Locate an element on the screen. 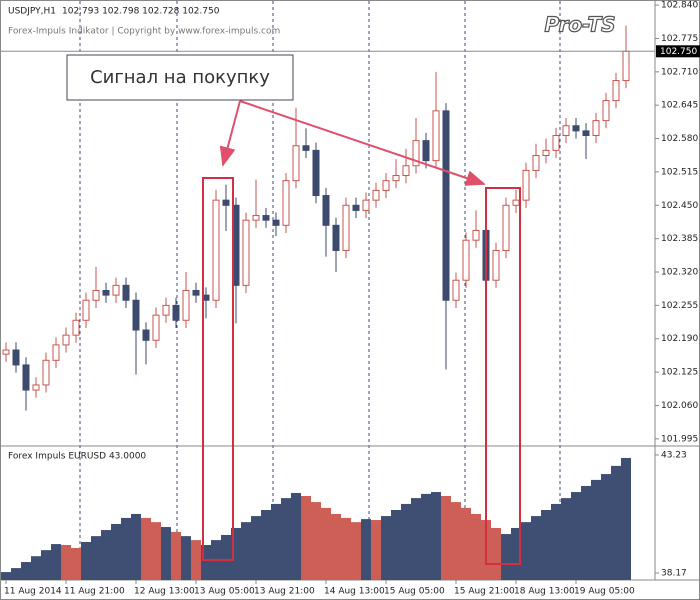 This screenshot has height=600, width=700. x-tick-label: 15 Aug 21:00 is located at coordinates (484, 592).